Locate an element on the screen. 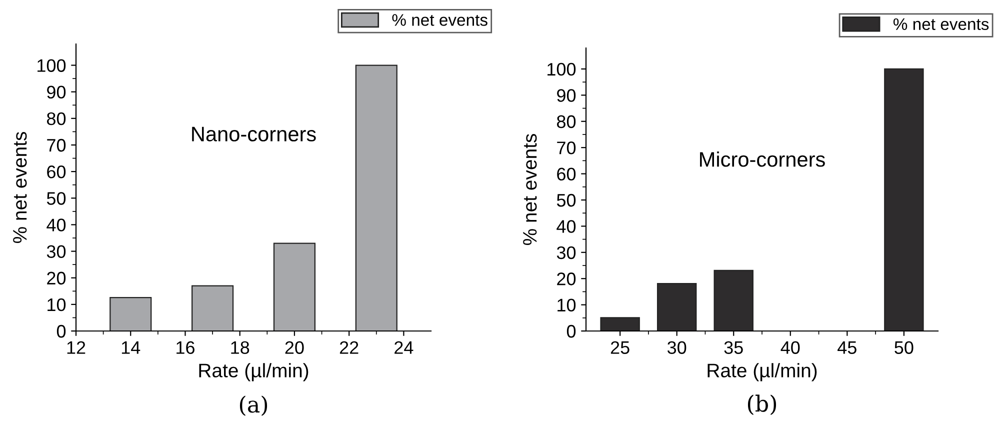 This screenshot has width=1000, height=427. x-tick-label: 40 is located at coordinates (790, 347).